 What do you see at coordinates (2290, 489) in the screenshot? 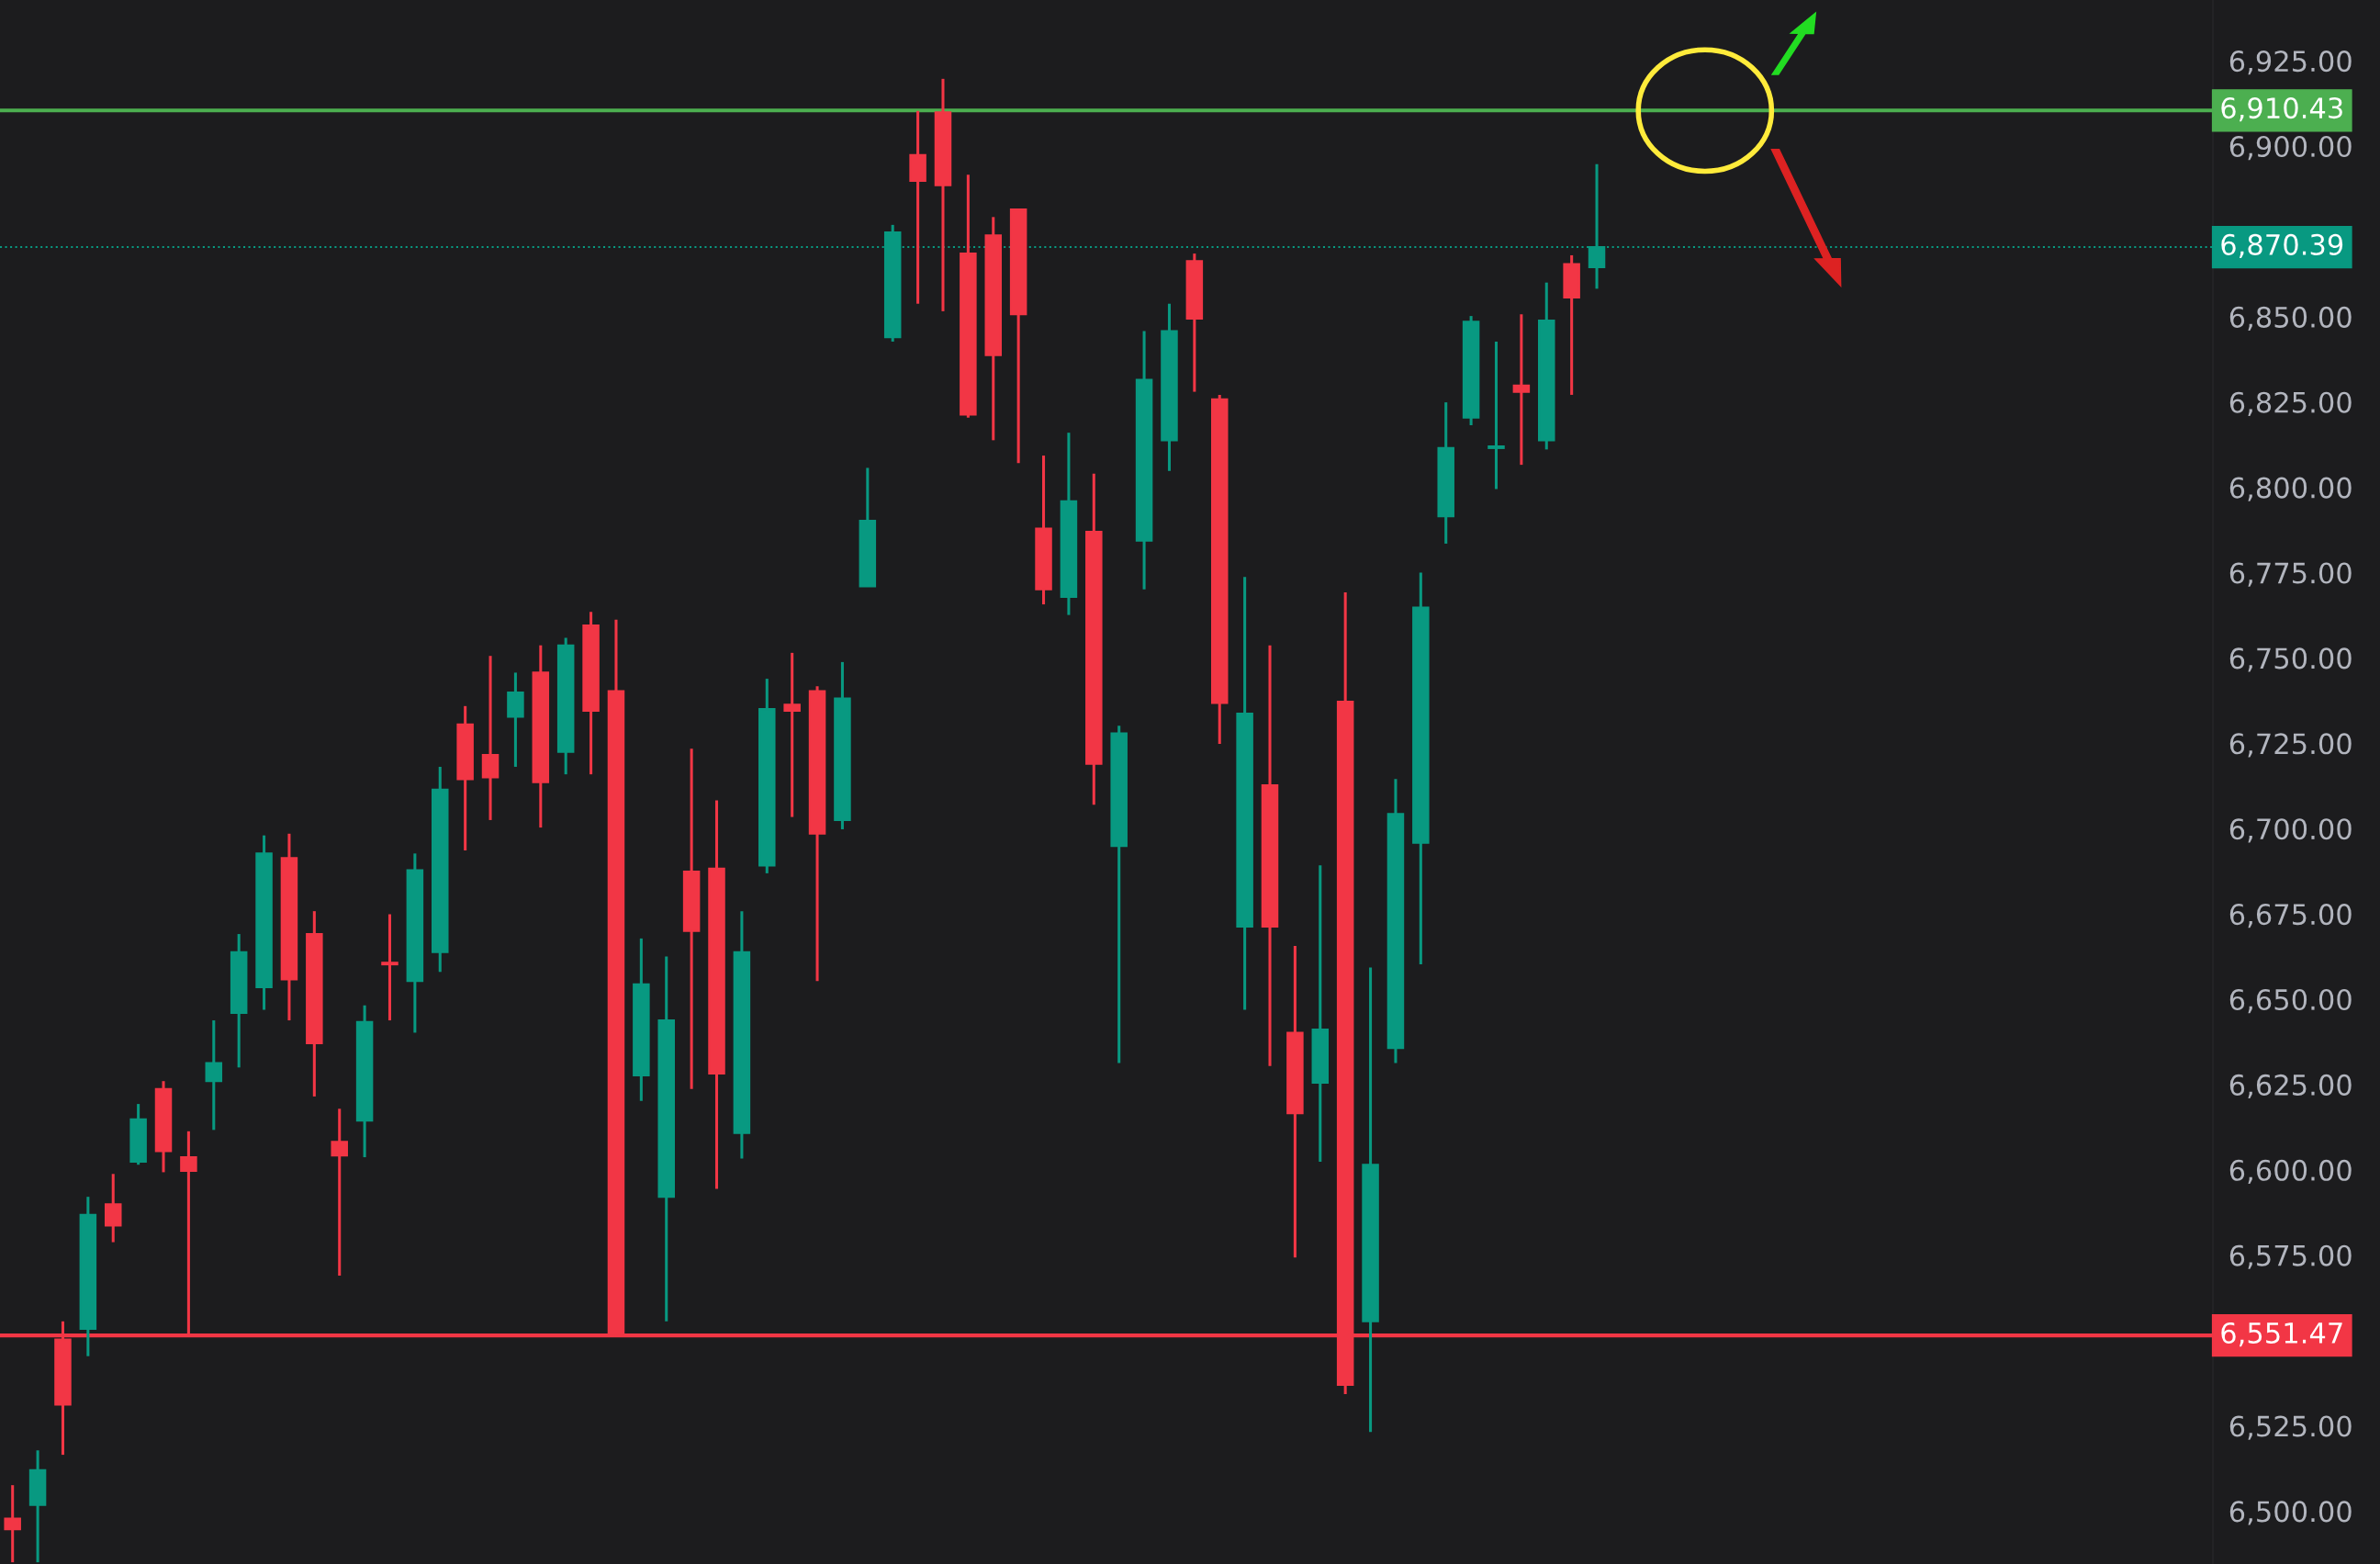
I see `y-tick-label: 6,800.00` at bounding box center [2290, 489].